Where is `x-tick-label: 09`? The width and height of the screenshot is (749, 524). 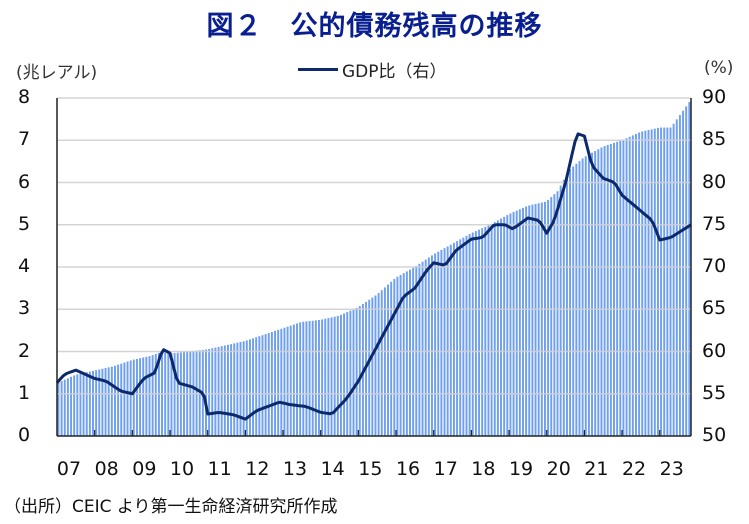
x-tick-label: 09 is located at coordinates (144, 469).